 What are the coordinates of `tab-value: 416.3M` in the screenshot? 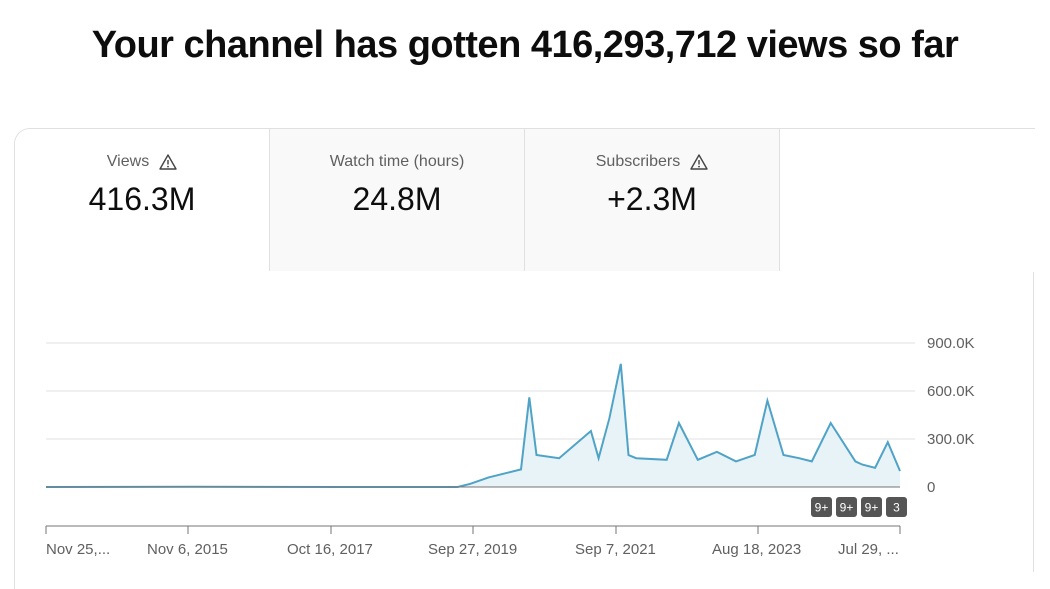 It's located at (142, 199).